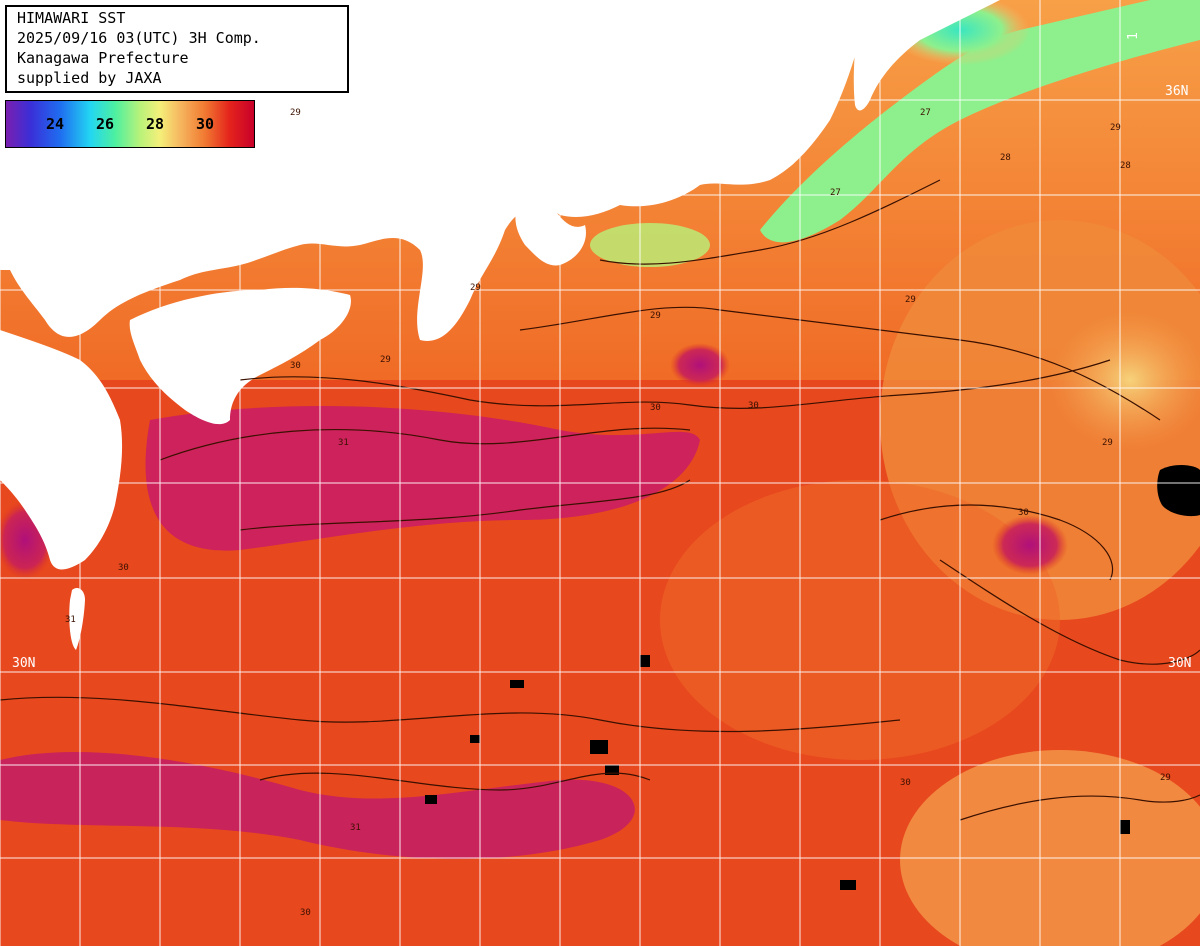  What do you see at coordinates (926, 55) in the screenshot?
I see `land-coast-east` at bounding box center [926, 55].